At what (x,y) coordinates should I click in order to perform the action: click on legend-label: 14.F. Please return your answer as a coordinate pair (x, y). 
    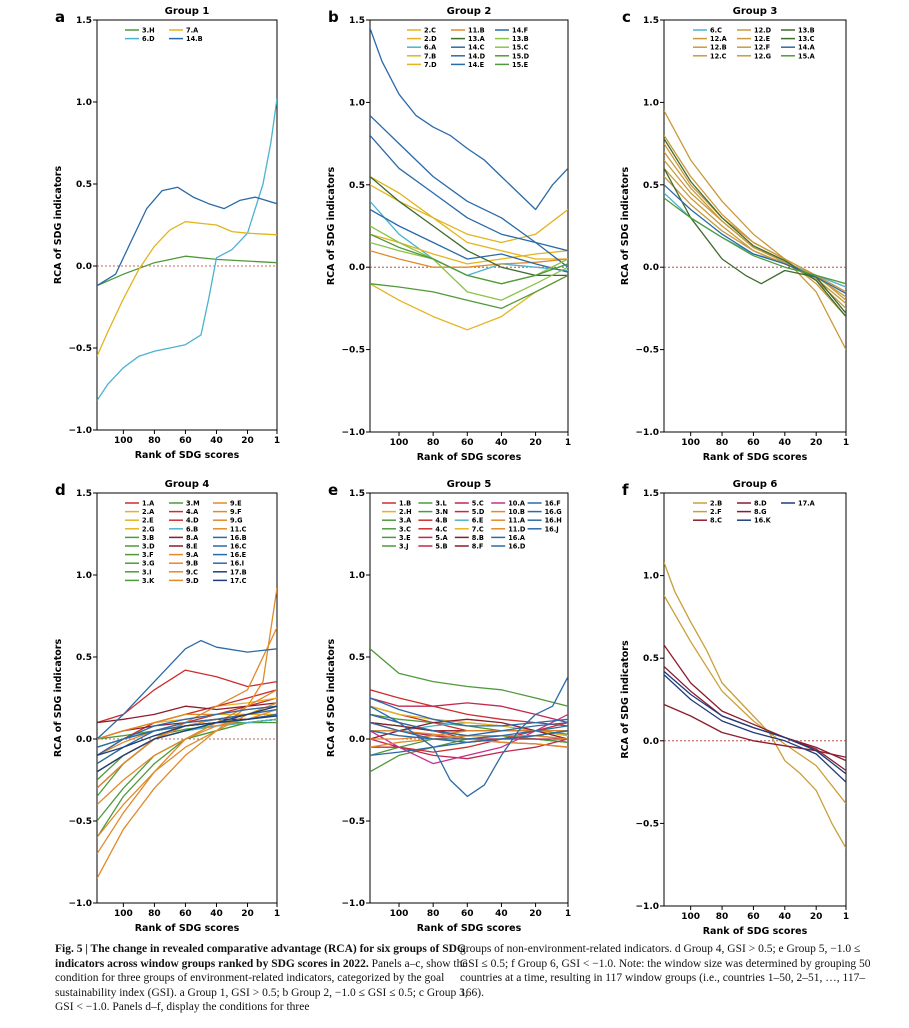
    Looking at the image, I should click on (520, 31).